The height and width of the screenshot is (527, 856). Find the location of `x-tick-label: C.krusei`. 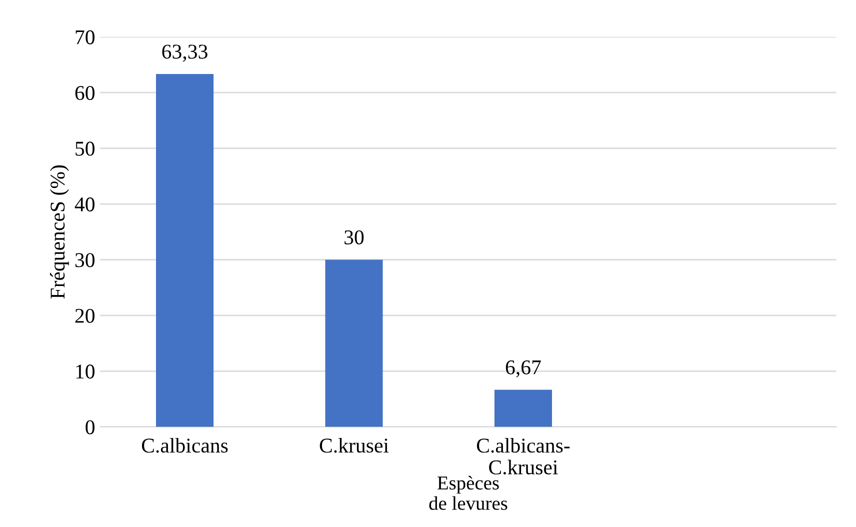

x-tick-label: C.krusei is located at coordinates (354, 445).